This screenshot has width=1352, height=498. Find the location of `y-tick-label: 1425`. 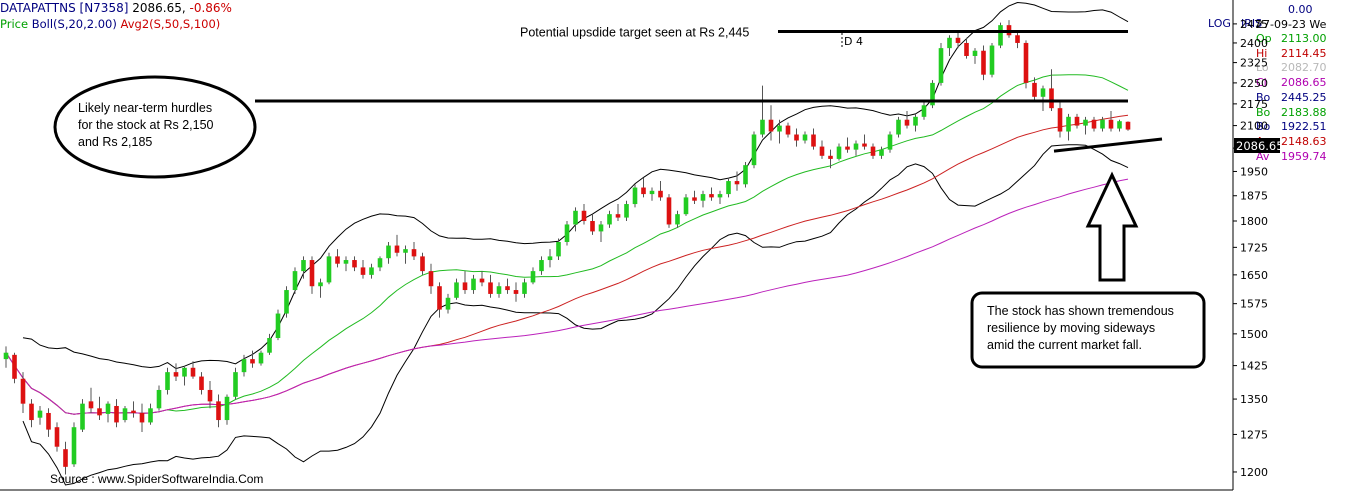

y-tick-label: 1425 is located at coordinates (1254, 366).